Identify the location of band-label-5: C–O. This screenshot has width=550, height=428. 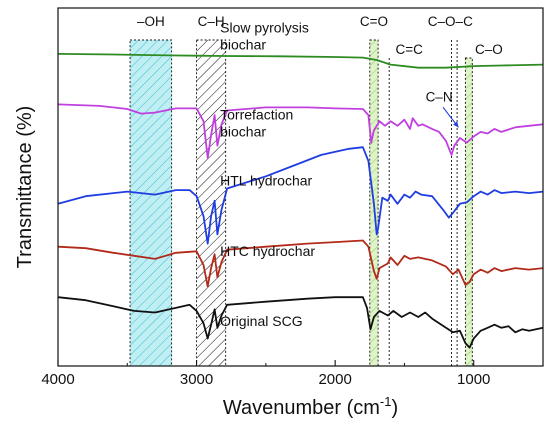
(489, 49).